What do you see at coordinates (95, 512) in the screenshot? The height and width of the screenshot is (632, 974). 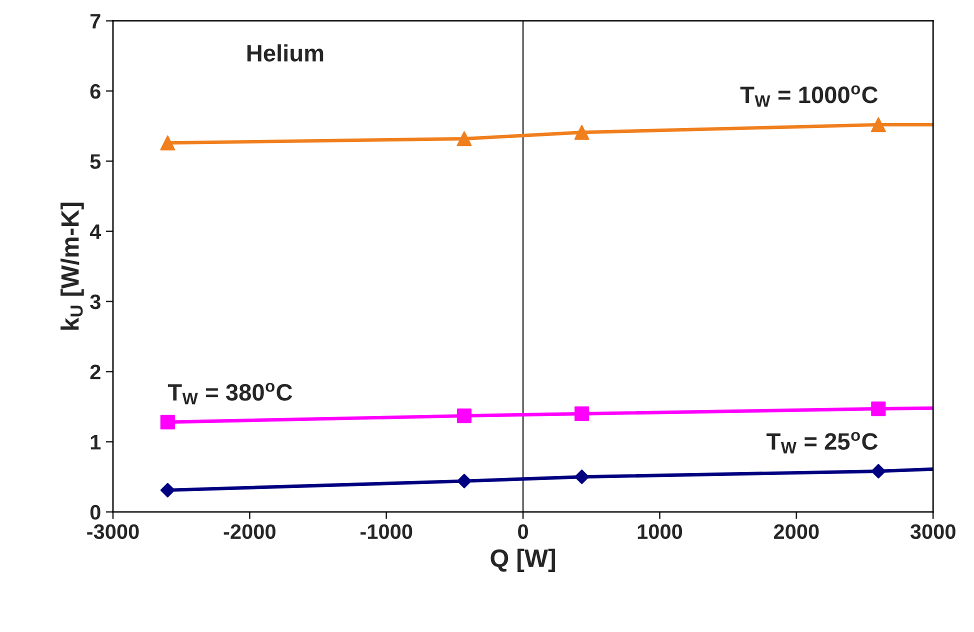 I see `y-tick-label: 0` at bounding box center [95, 512].